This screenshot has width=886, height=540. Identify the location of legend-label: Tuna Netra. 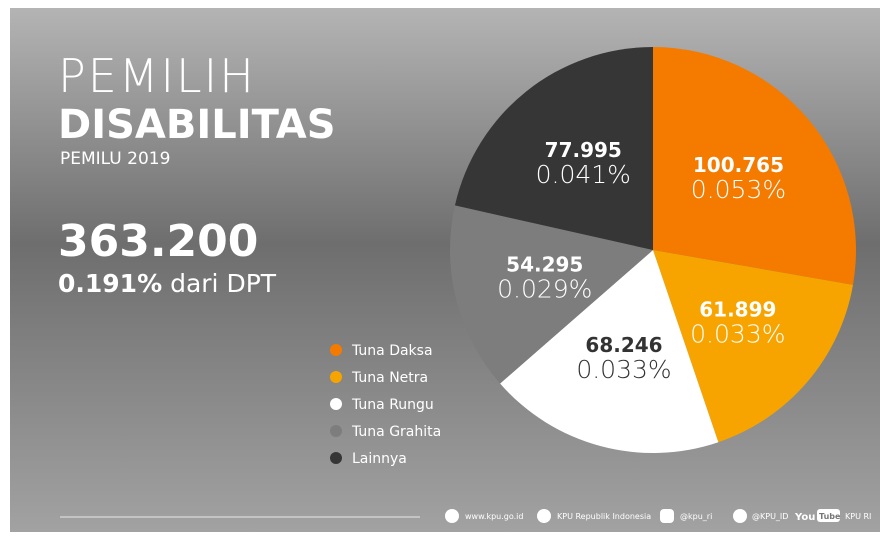
(389, 378).